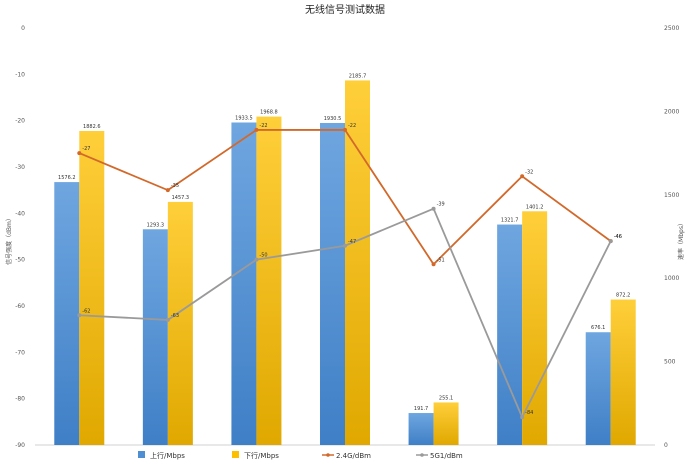  Describe the element at coordinates (20, 260) in the screenshot. I see `left-tick-label: -50` at that location.